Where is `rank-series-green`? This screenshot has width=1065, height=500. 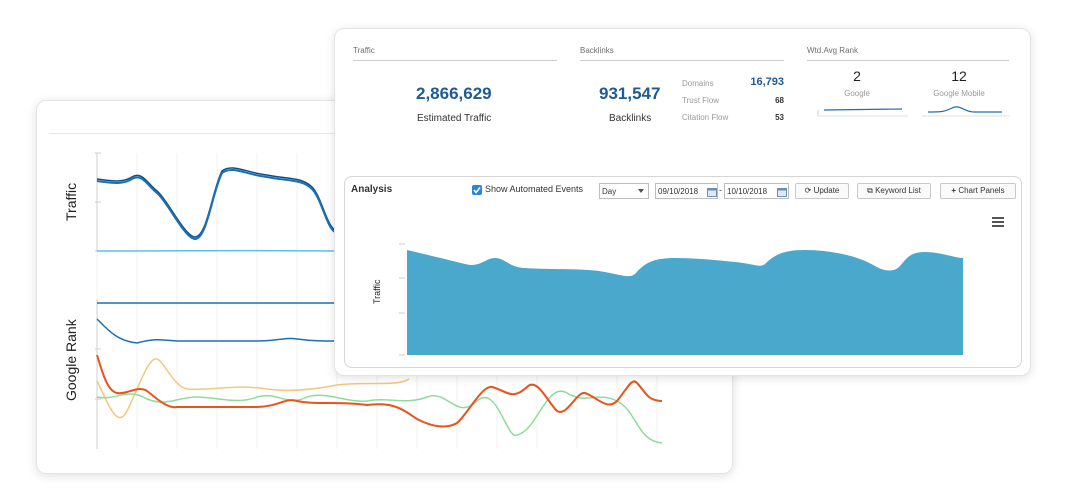 rank-series-green is located at coordinates (379, 417).